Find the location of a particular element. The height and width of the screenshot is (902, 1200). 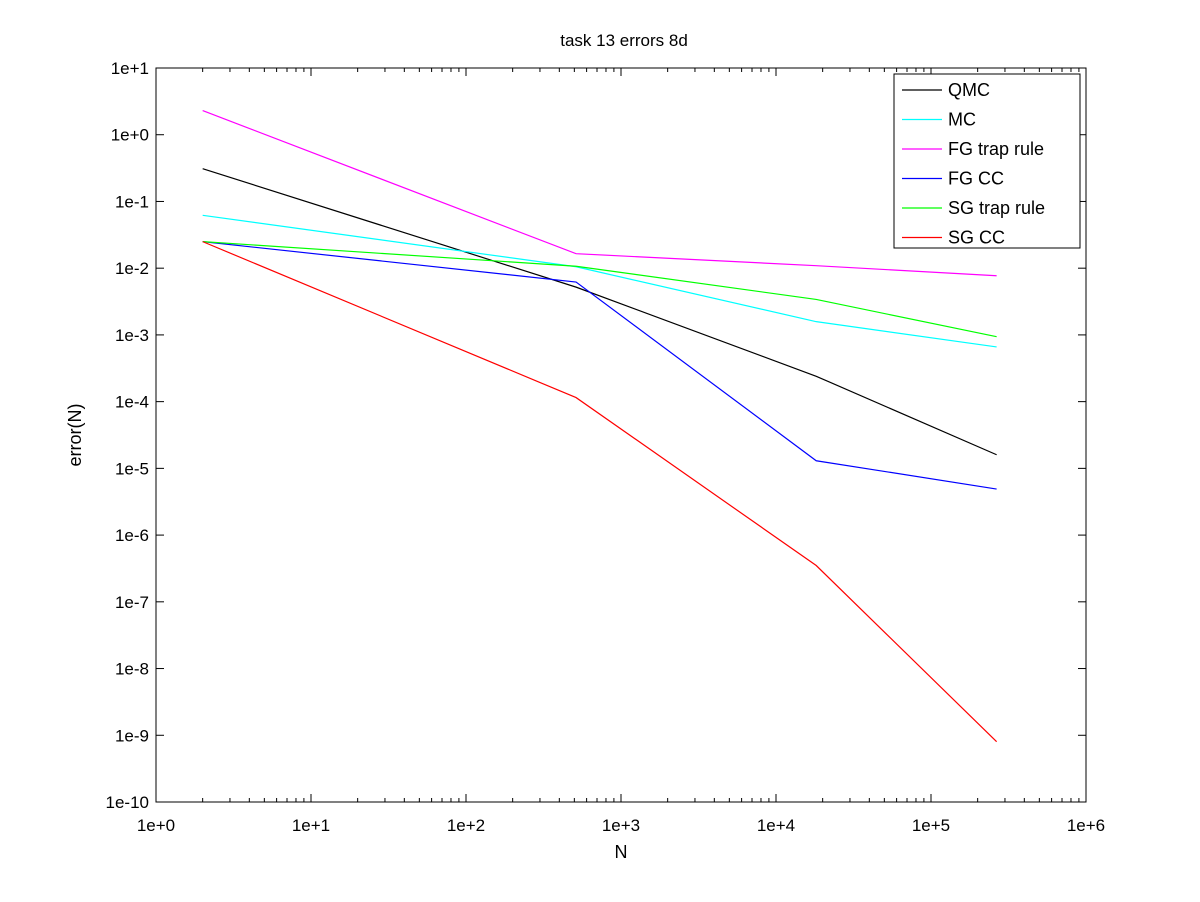

y-tick-label: 1e-8 is located at coordinates (132, 669).